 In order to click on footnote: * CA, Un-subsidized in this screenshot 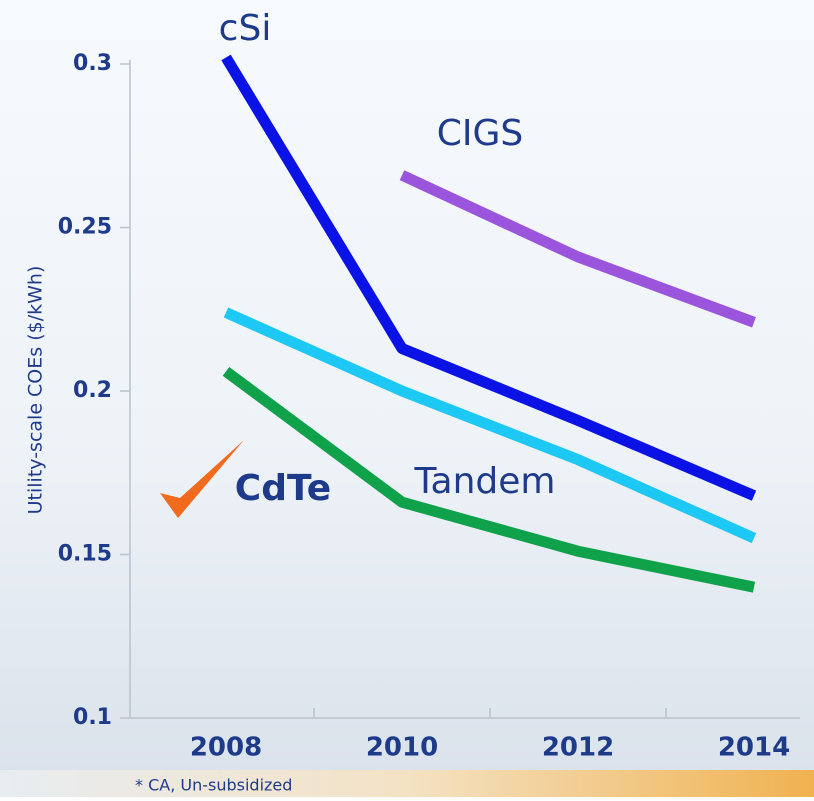, I will do `click(213, 785)`.